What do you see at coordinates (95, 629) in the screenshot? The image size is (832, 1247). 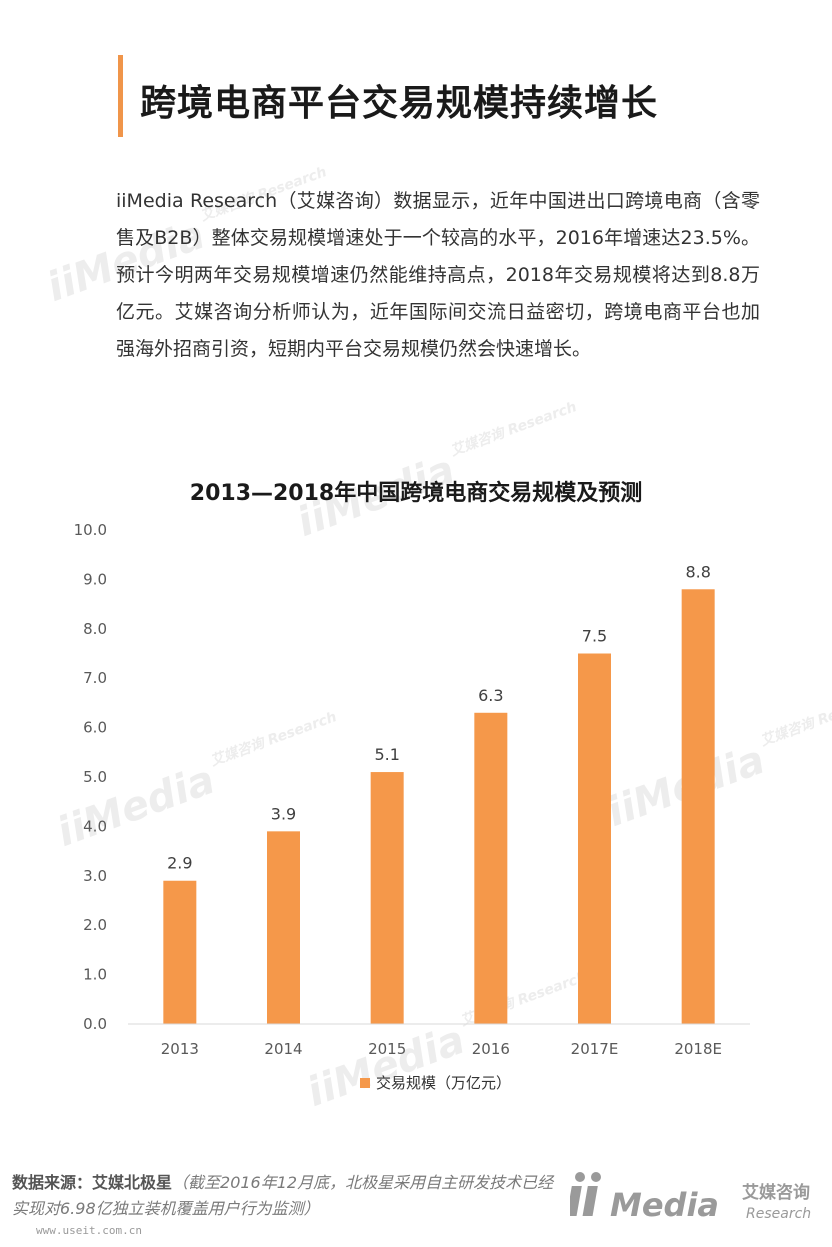 I see `y-tick-label: 8.0` at bounding box center [95, 629].